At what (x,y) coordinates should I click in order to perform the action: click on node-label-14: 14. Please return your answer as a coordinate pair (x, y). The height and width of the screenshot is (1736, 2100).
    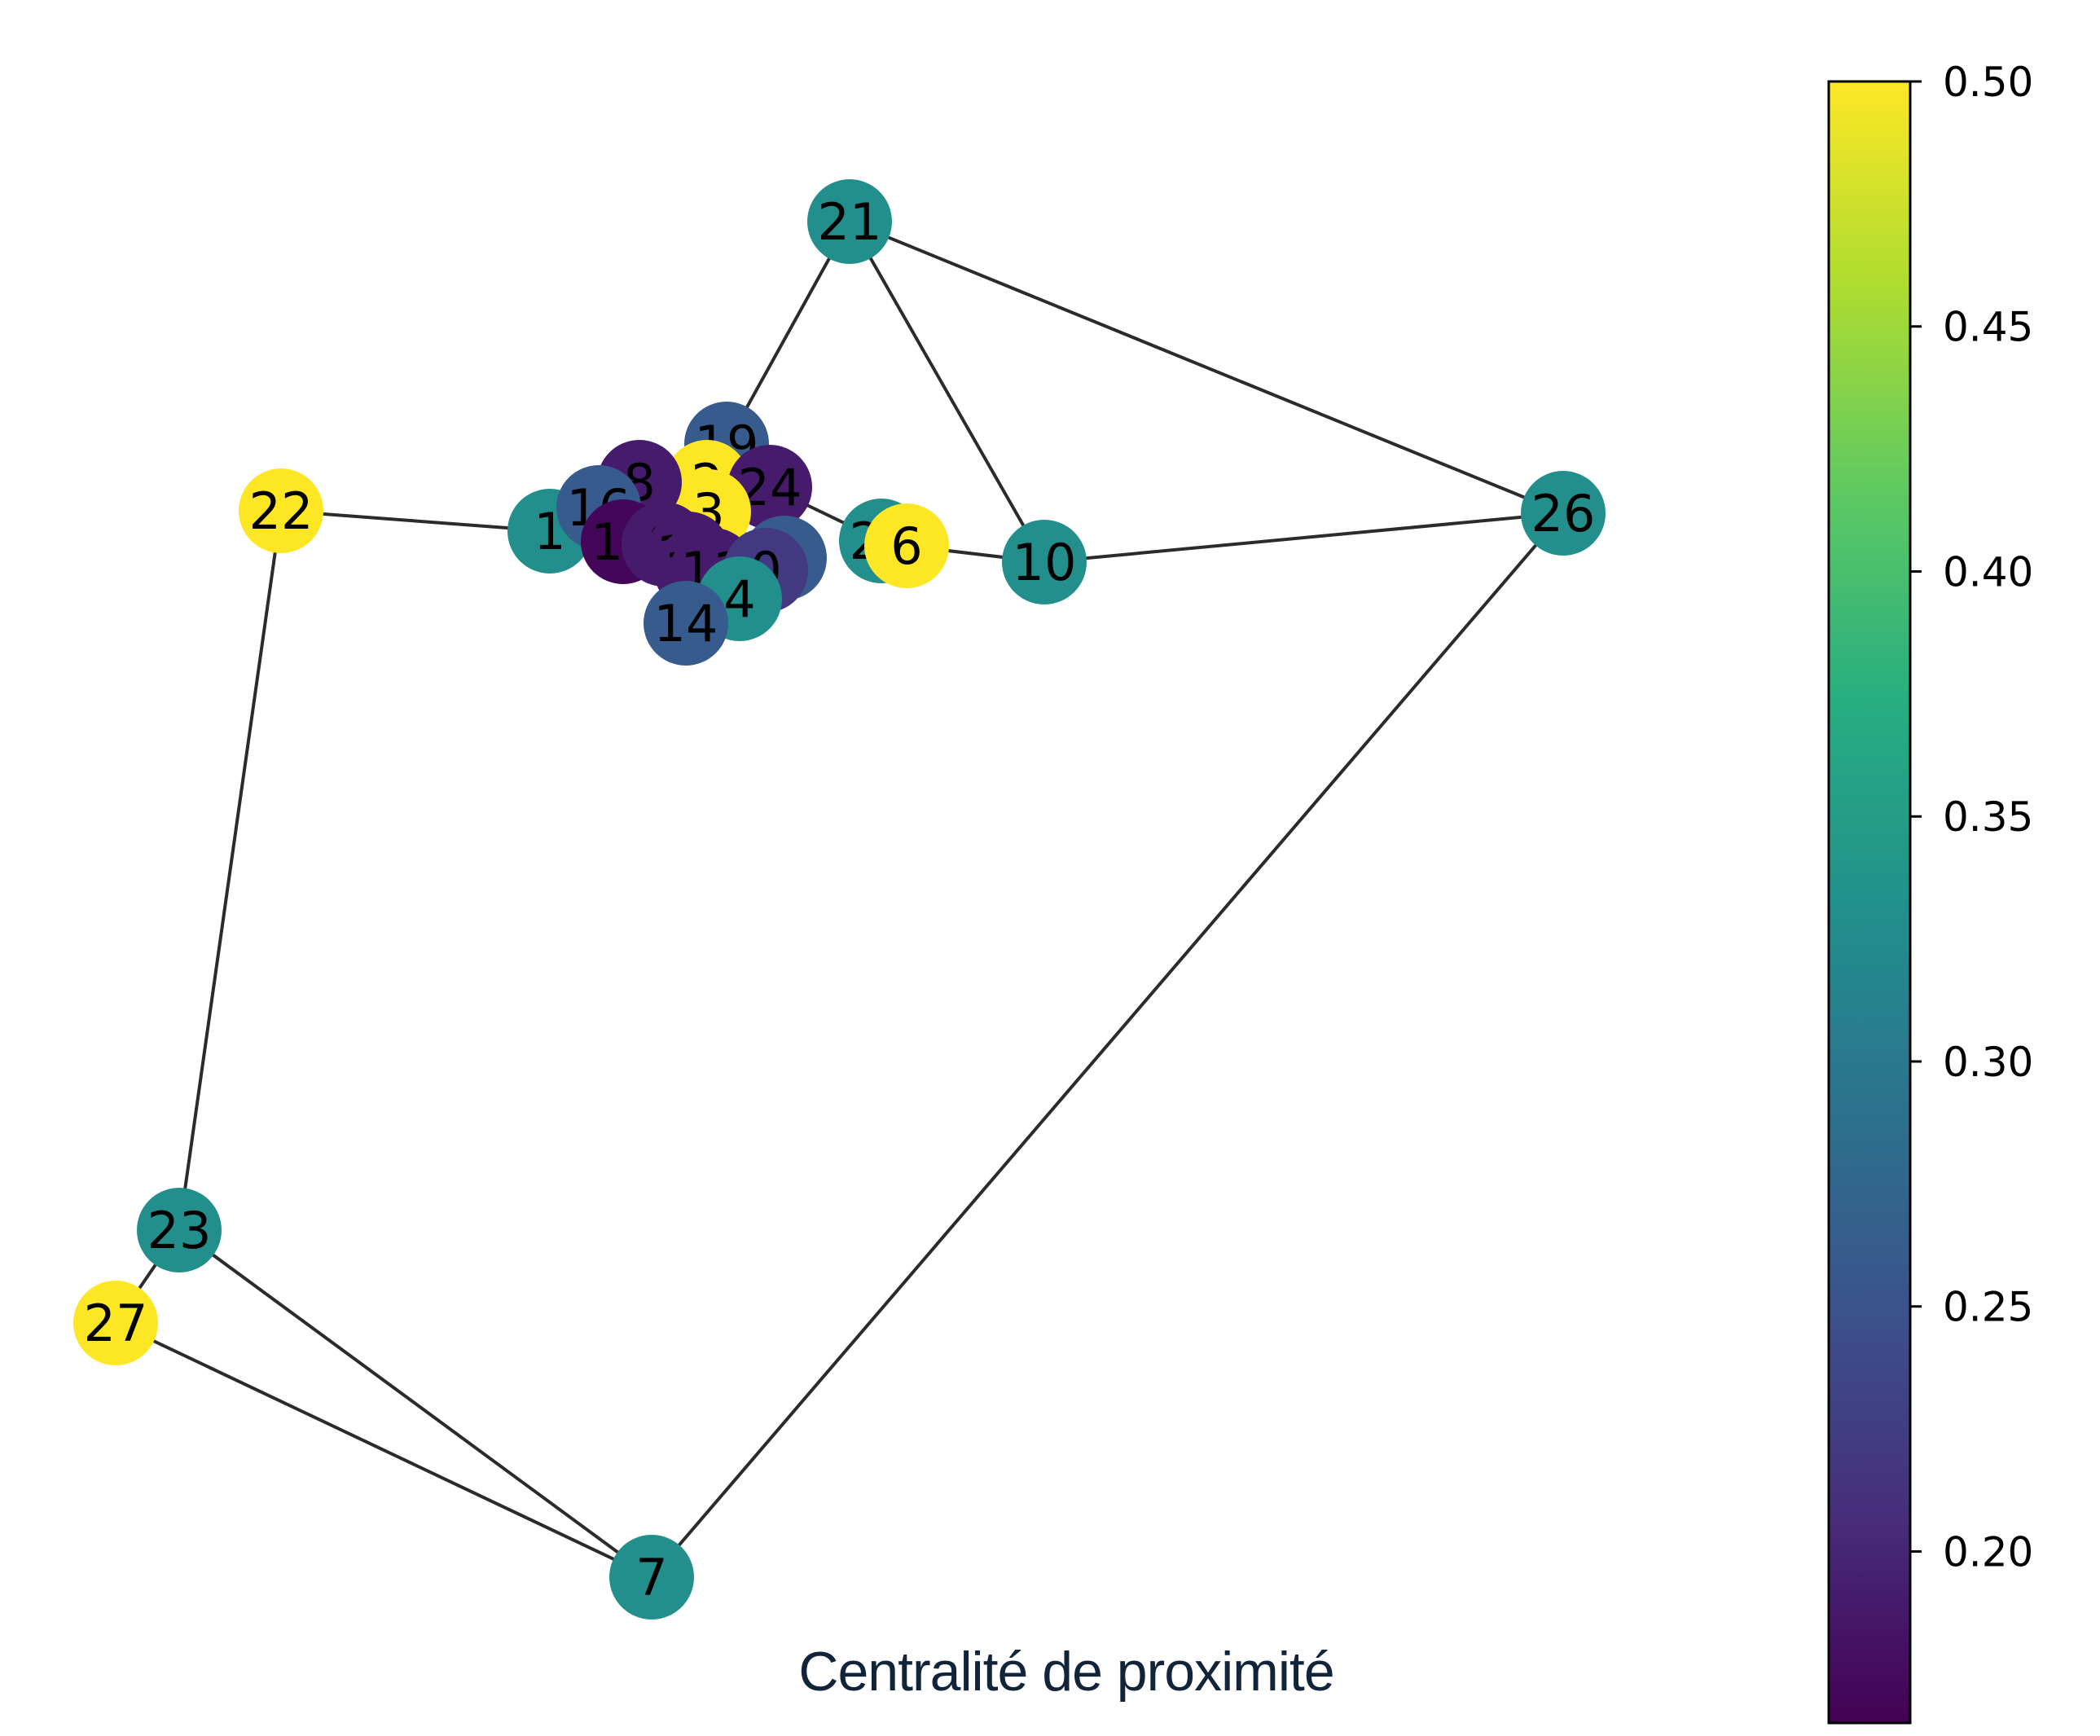
    Looking at the image, I should click on (686, 623).